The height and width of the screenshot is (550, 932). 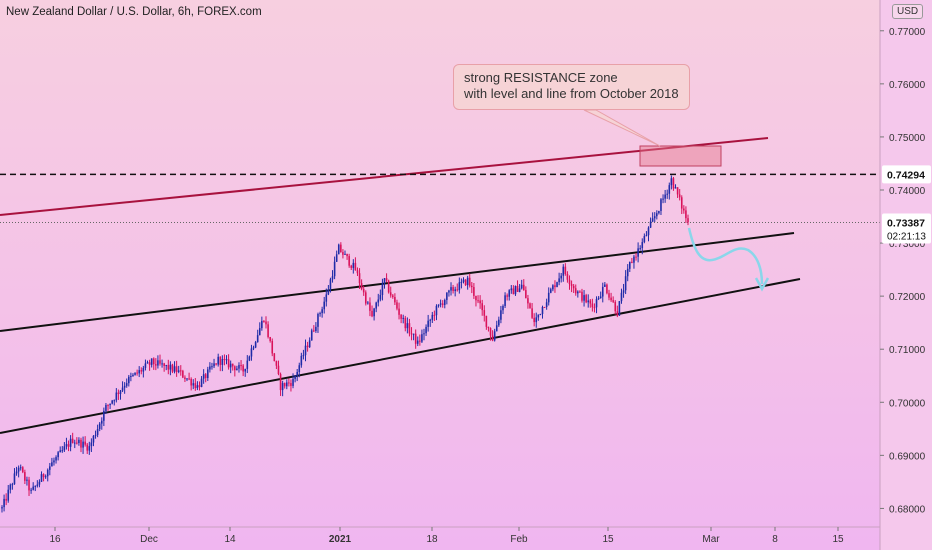 I want to click on time-axis: 16 Dec 14 2021 18 Feb 15 Mar 8 15, so click(x=440, y=535).